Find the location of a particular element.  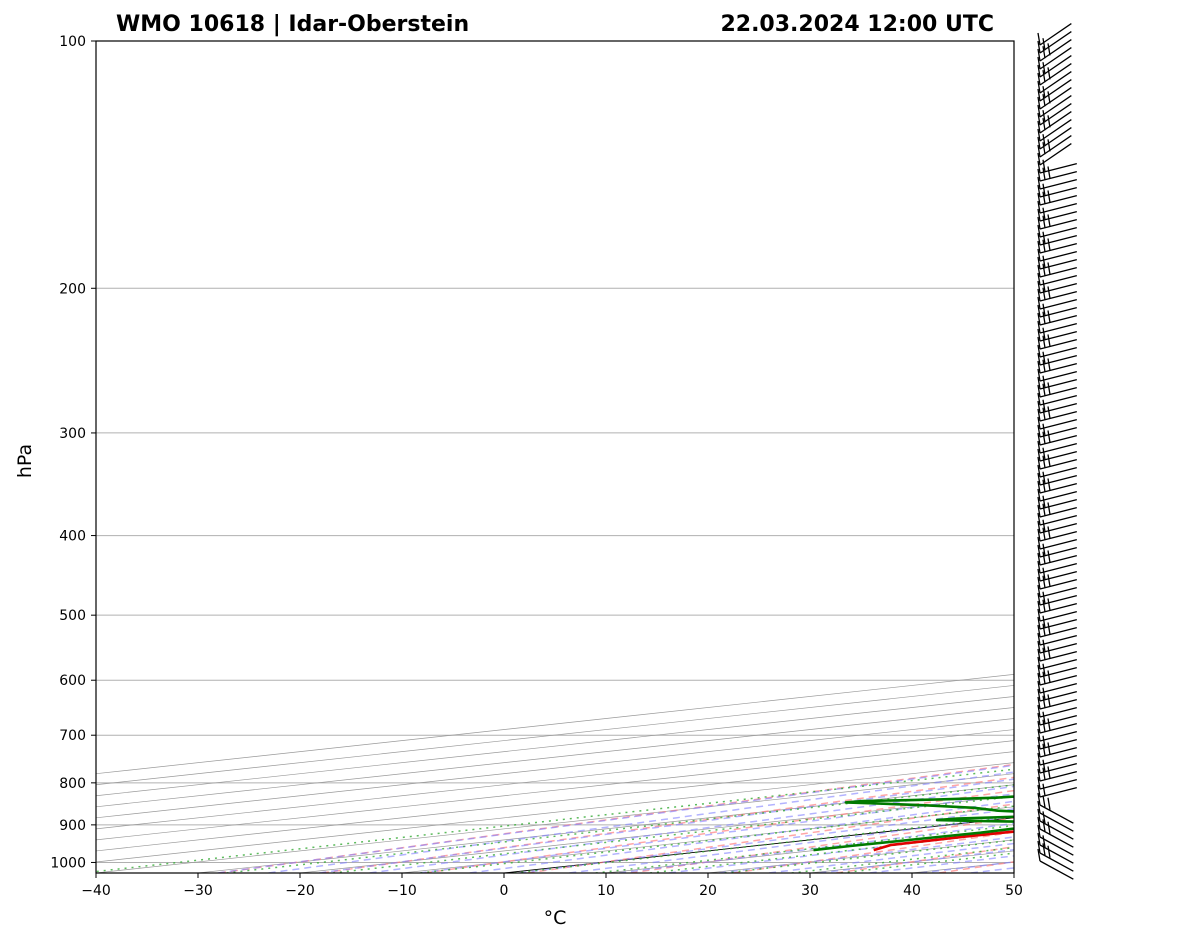

y-axis-label: hPa is located at coordinates (25, 461).